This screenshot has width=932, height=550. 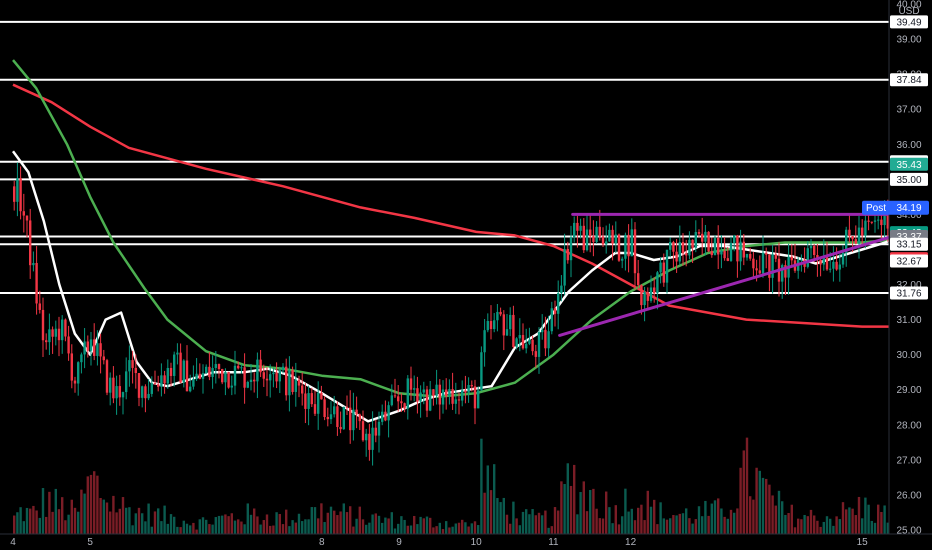 What do you see at coordinates (553, 542) in the screenshot?
I see `x-tick-label: 11` at bounding box center [553, 542].